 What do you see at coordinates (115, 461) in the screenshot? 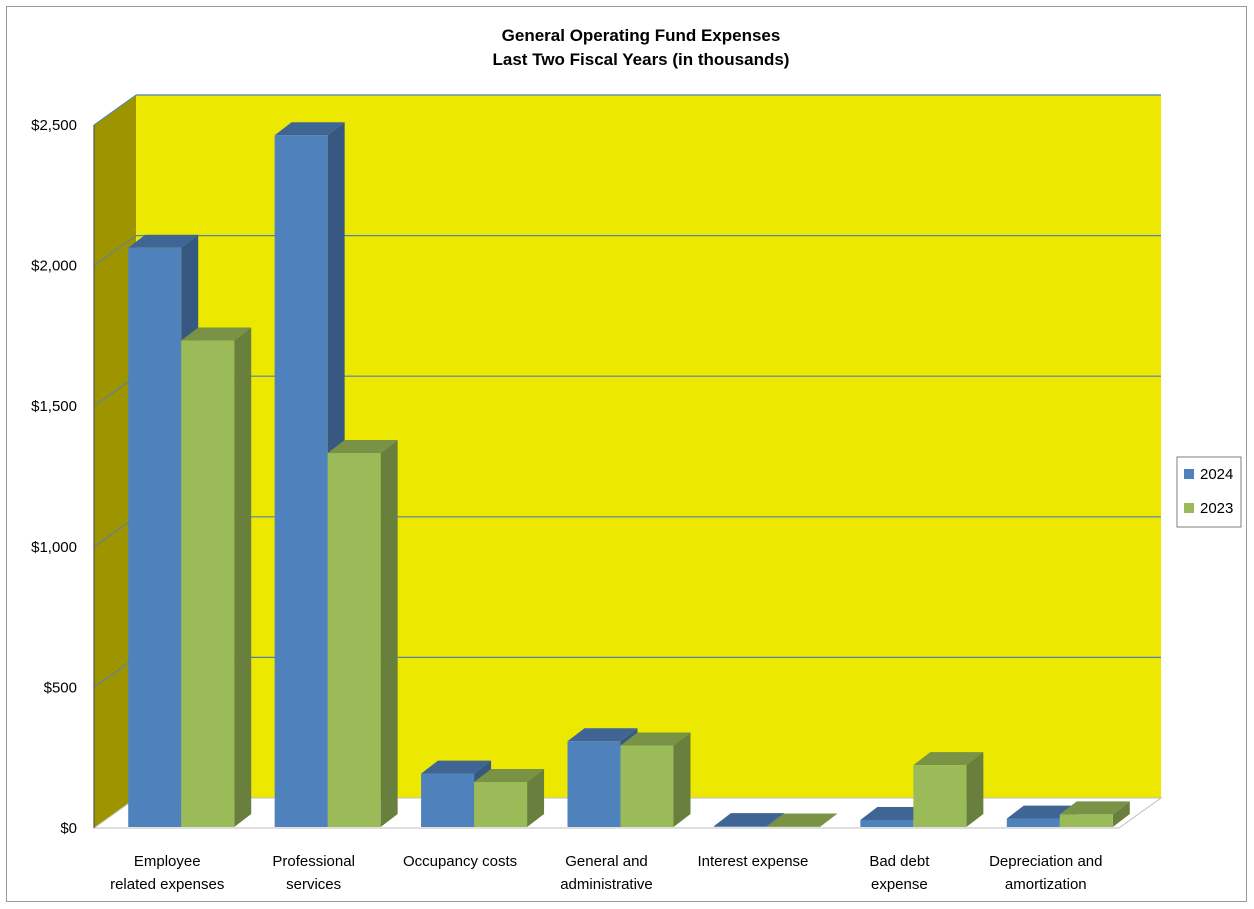
I see `side-wall` at bounding box center [115, 461].